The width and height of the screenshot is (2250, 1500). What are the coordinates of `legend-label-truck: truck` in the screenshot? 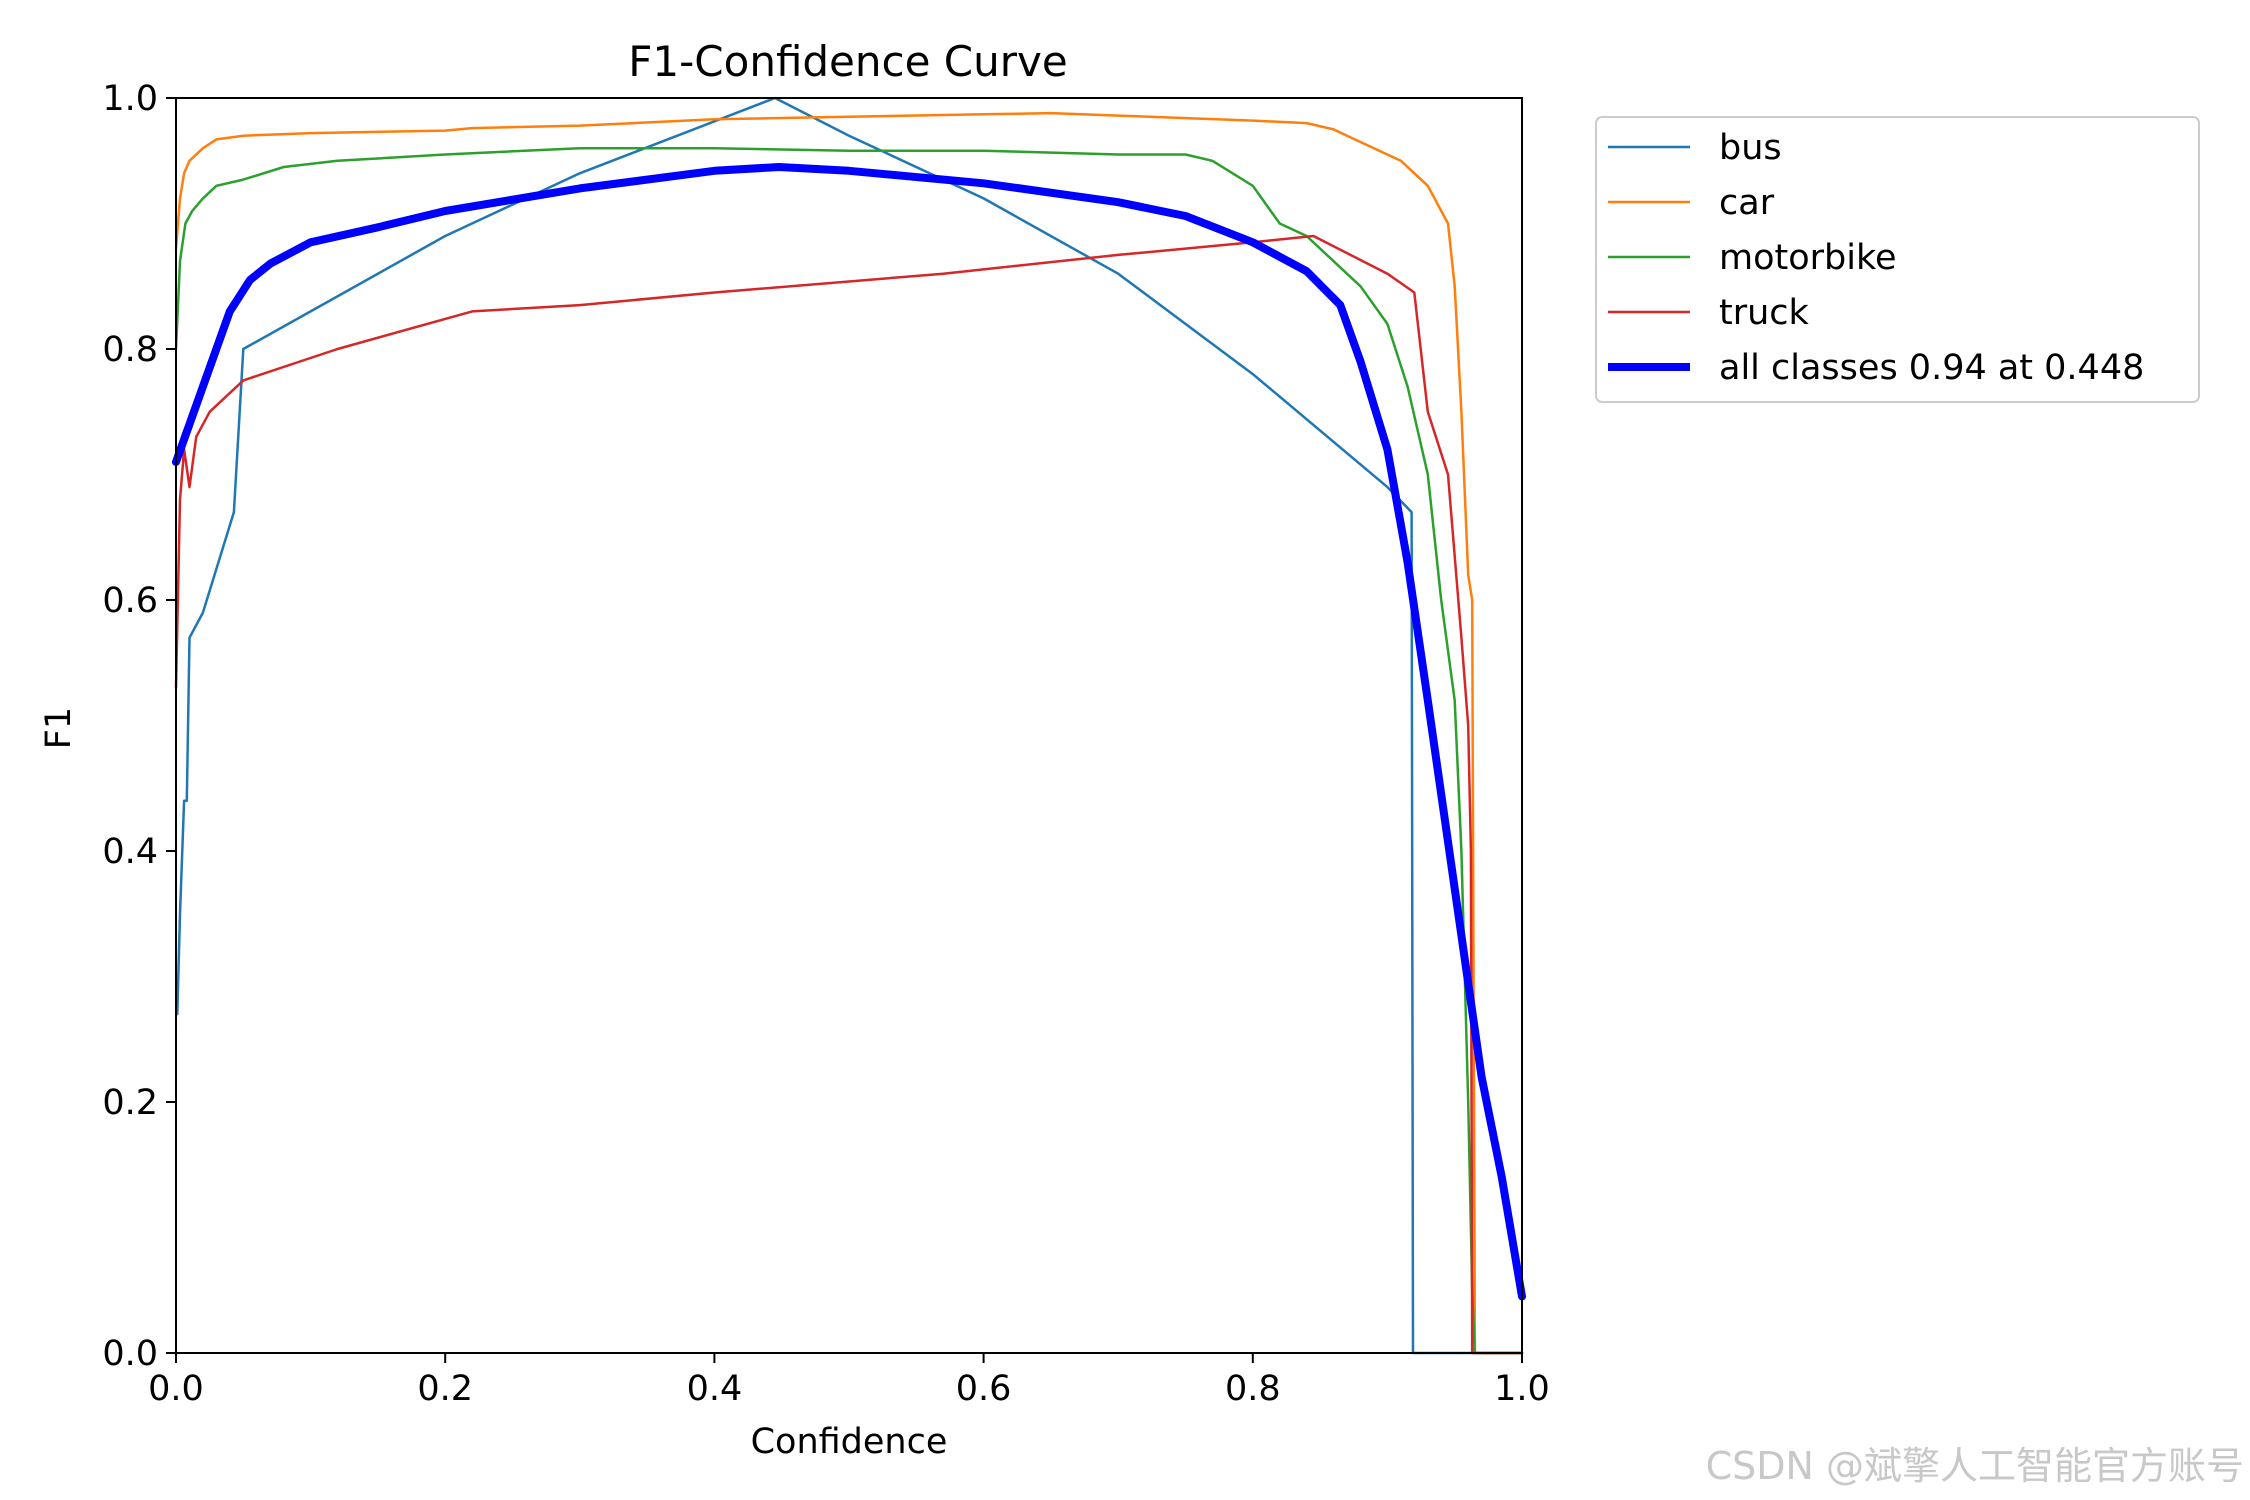 It's located at (1764, 313).